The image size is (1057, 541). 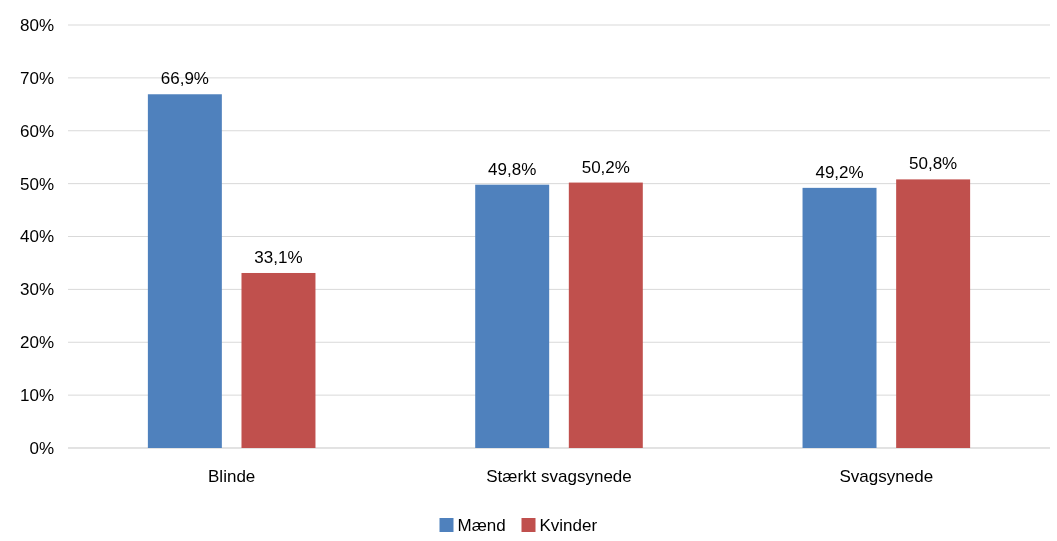 I want to click on y-tick-label: 80%, so click(x=36, y=25).